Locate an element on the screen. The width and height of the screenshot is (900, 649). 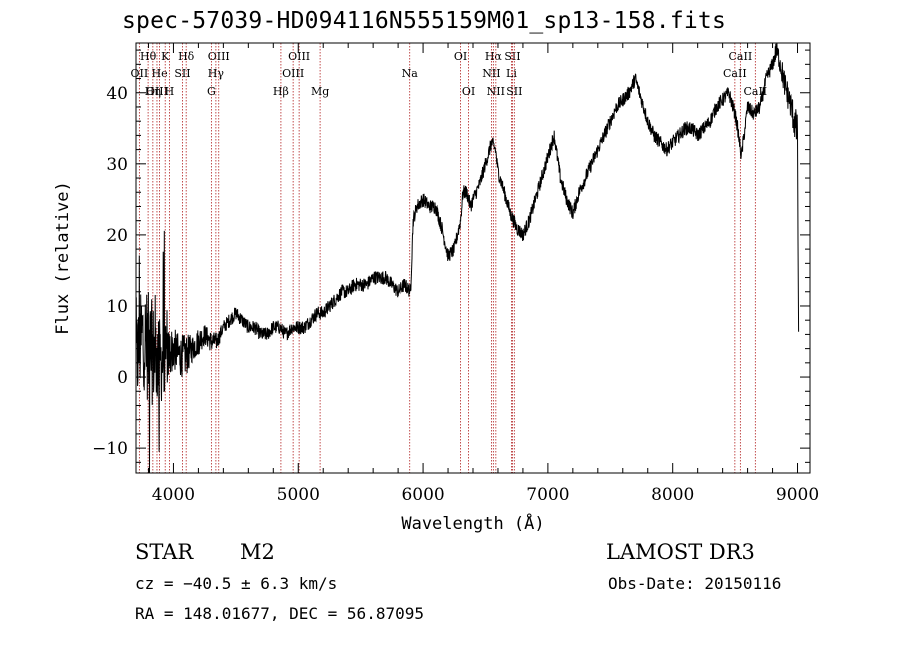
x-tick-label: 9000 is located at coordinates (797, 495).